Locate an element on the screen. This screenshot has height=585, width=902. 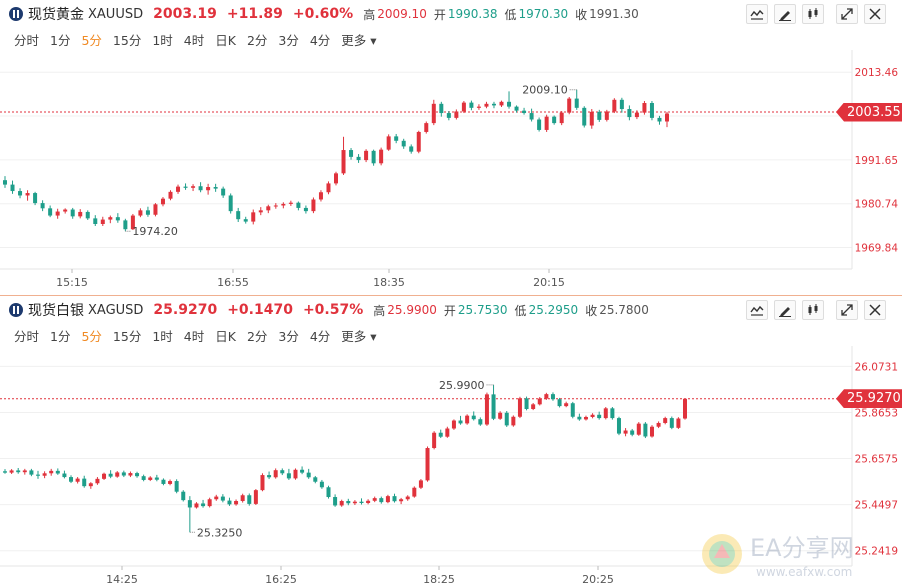
silver-low-value: 25.2950 is located at coordinates (553, 310).